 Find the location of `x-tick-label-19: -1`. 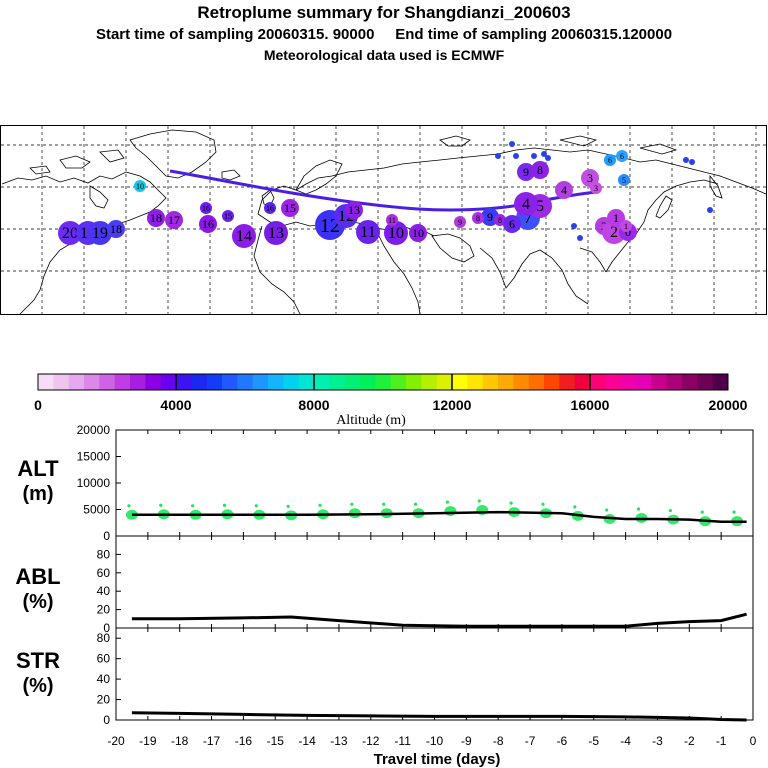

x-tick-label-19: -1 is located at coordinates (721, 741).